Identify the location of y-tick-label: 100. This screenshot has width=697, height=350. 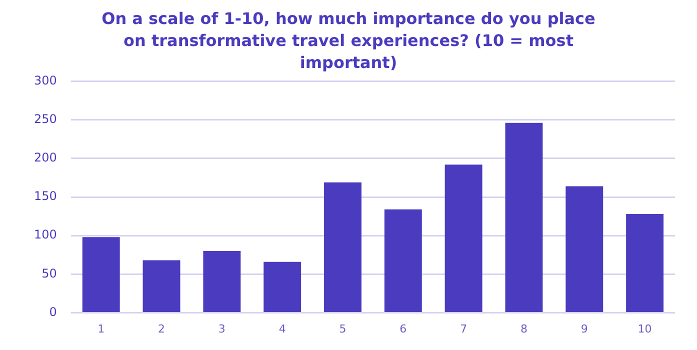
(45, 235).